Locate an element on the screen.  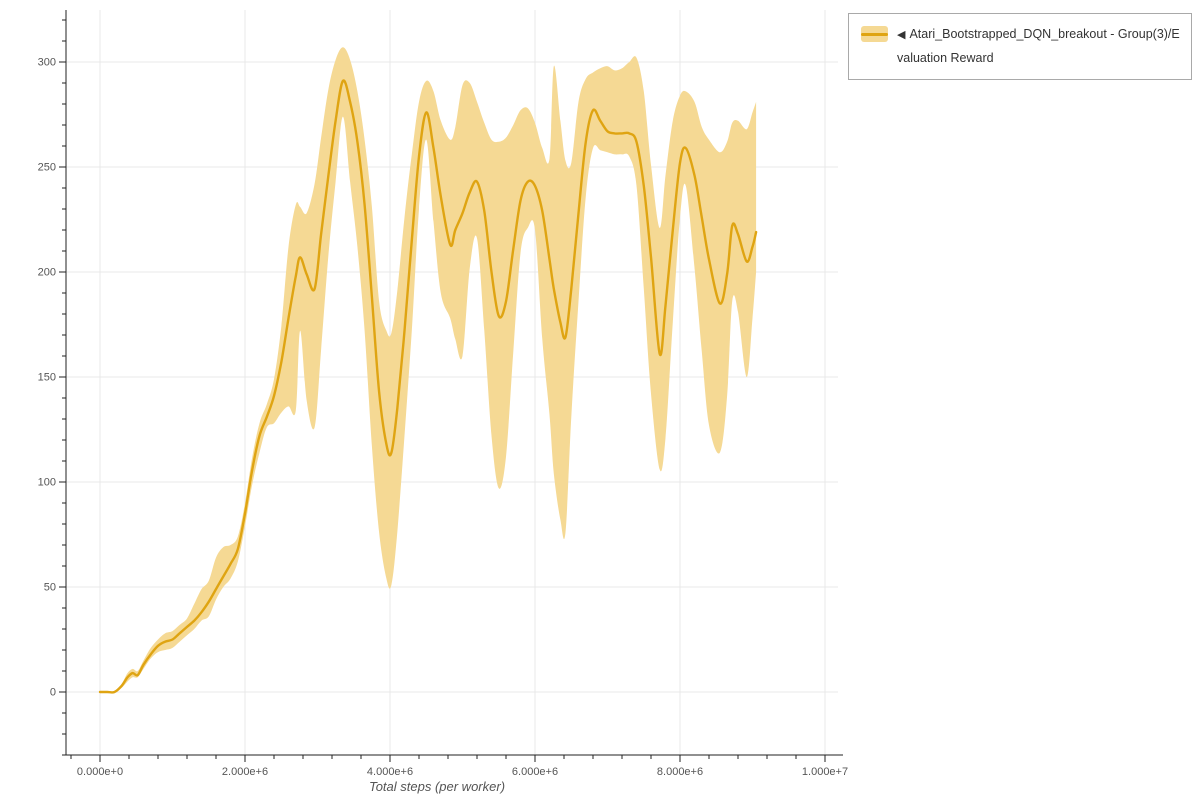
legend-swatch-line-icon is located at coordinates (874, 34).